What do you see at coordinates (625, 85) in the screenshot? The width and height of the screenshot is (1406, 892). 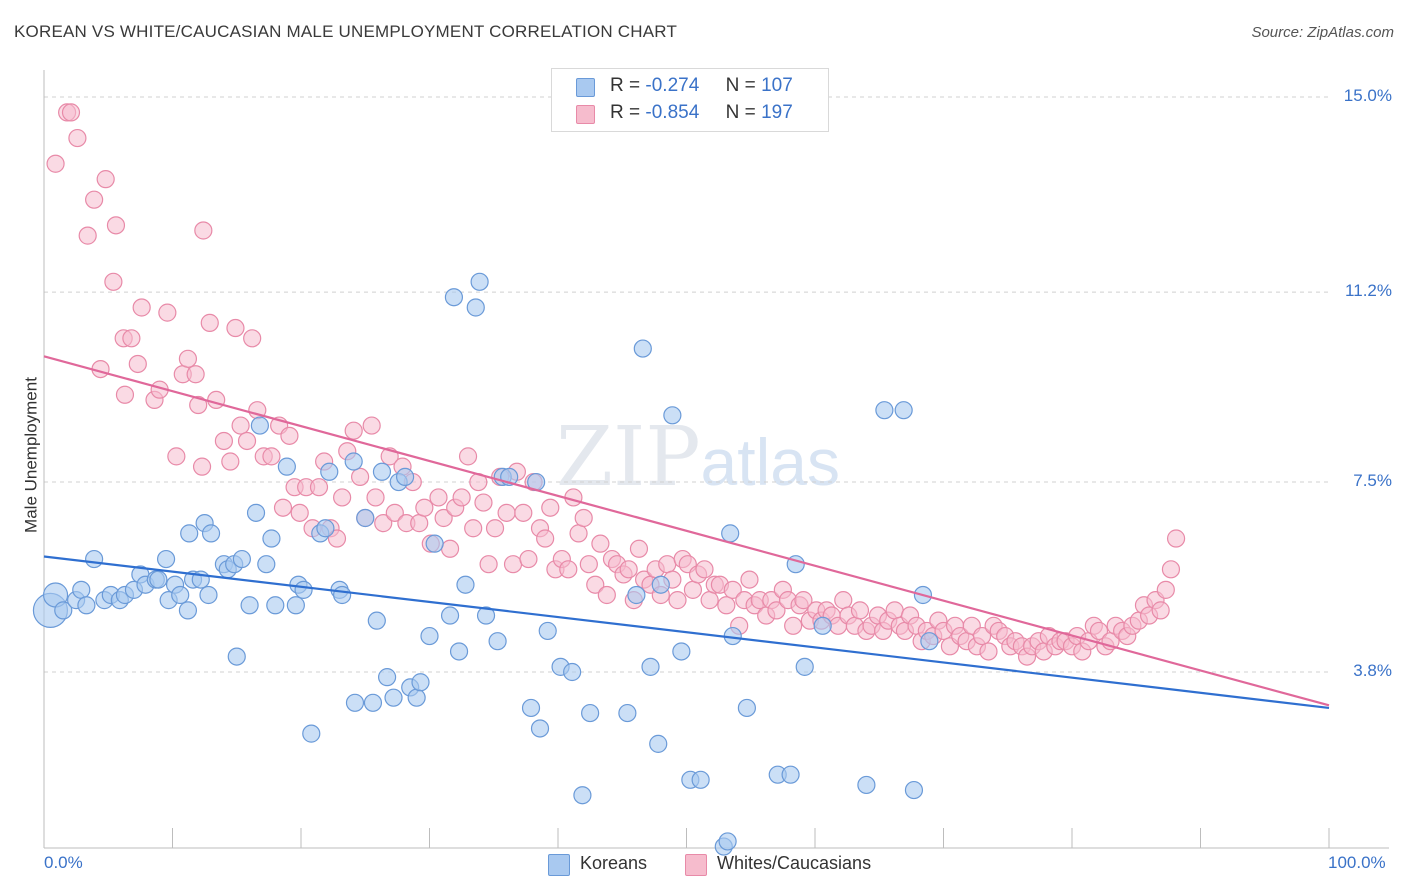 I see `legend-r-label: R =` at bounding box center [625, 85].